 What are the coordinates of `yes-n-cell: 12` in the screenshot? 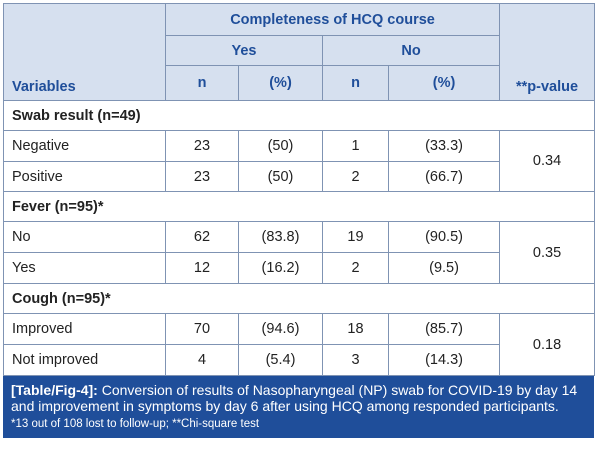 It's located at (202, 268).